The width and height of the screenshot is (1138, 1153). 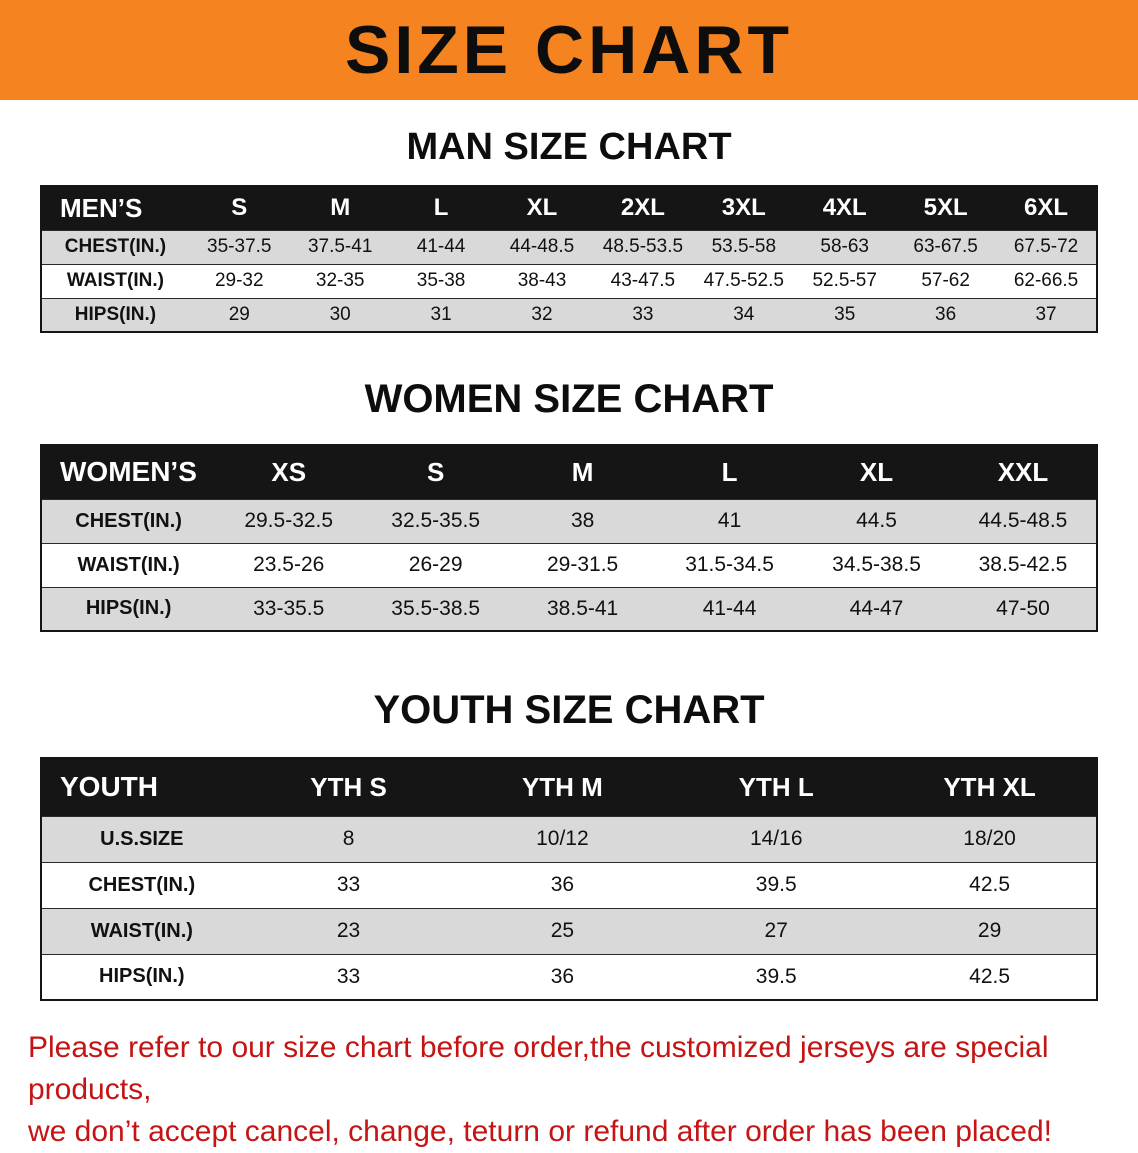 What do you see at coordinates (141, 838) in the screenshot?
I see `row-label: U.S.SIZE` at bounding box center [141, 838].